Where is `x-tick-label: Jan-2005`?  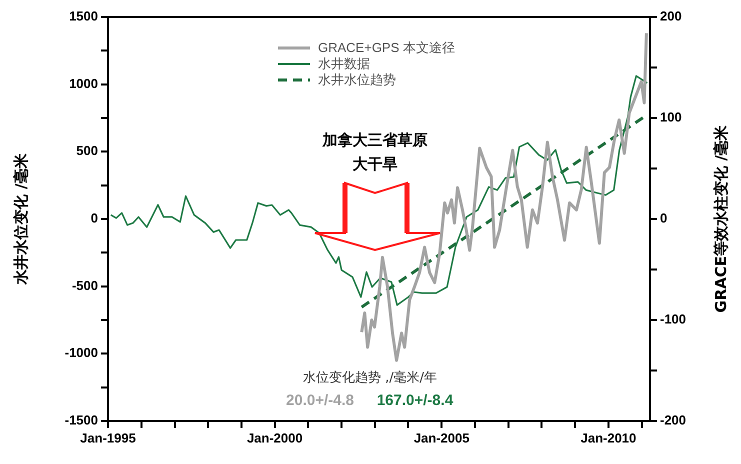
x-tick-label: Jan-2005 is located at coordinates (442, 438).